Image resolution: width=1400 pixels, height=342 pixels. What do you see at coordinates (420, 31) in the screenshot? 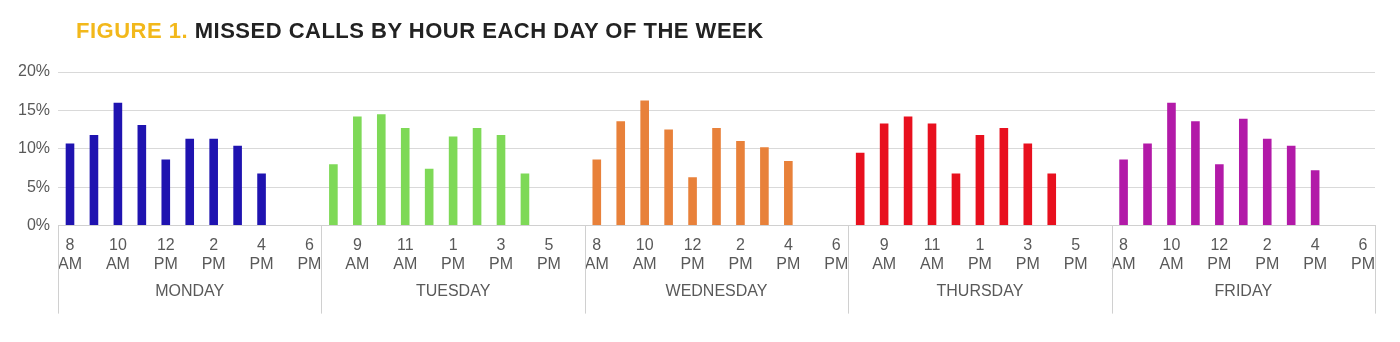
I see `chart-title: FIGURE 1. MISSED CALLS BY HOUR EACH DAY OF THE WEEK` at bounding box center [420, 31].